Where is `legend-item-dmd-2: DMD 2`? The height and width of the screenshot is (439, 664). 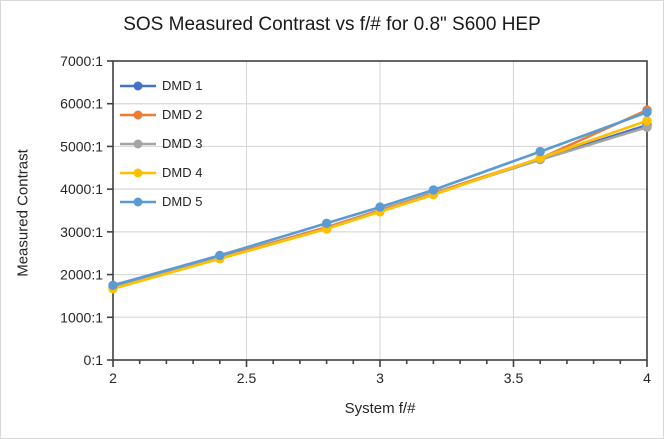 legend-item-dmd-2: DMD 2 is located at coordinates (160, 114).